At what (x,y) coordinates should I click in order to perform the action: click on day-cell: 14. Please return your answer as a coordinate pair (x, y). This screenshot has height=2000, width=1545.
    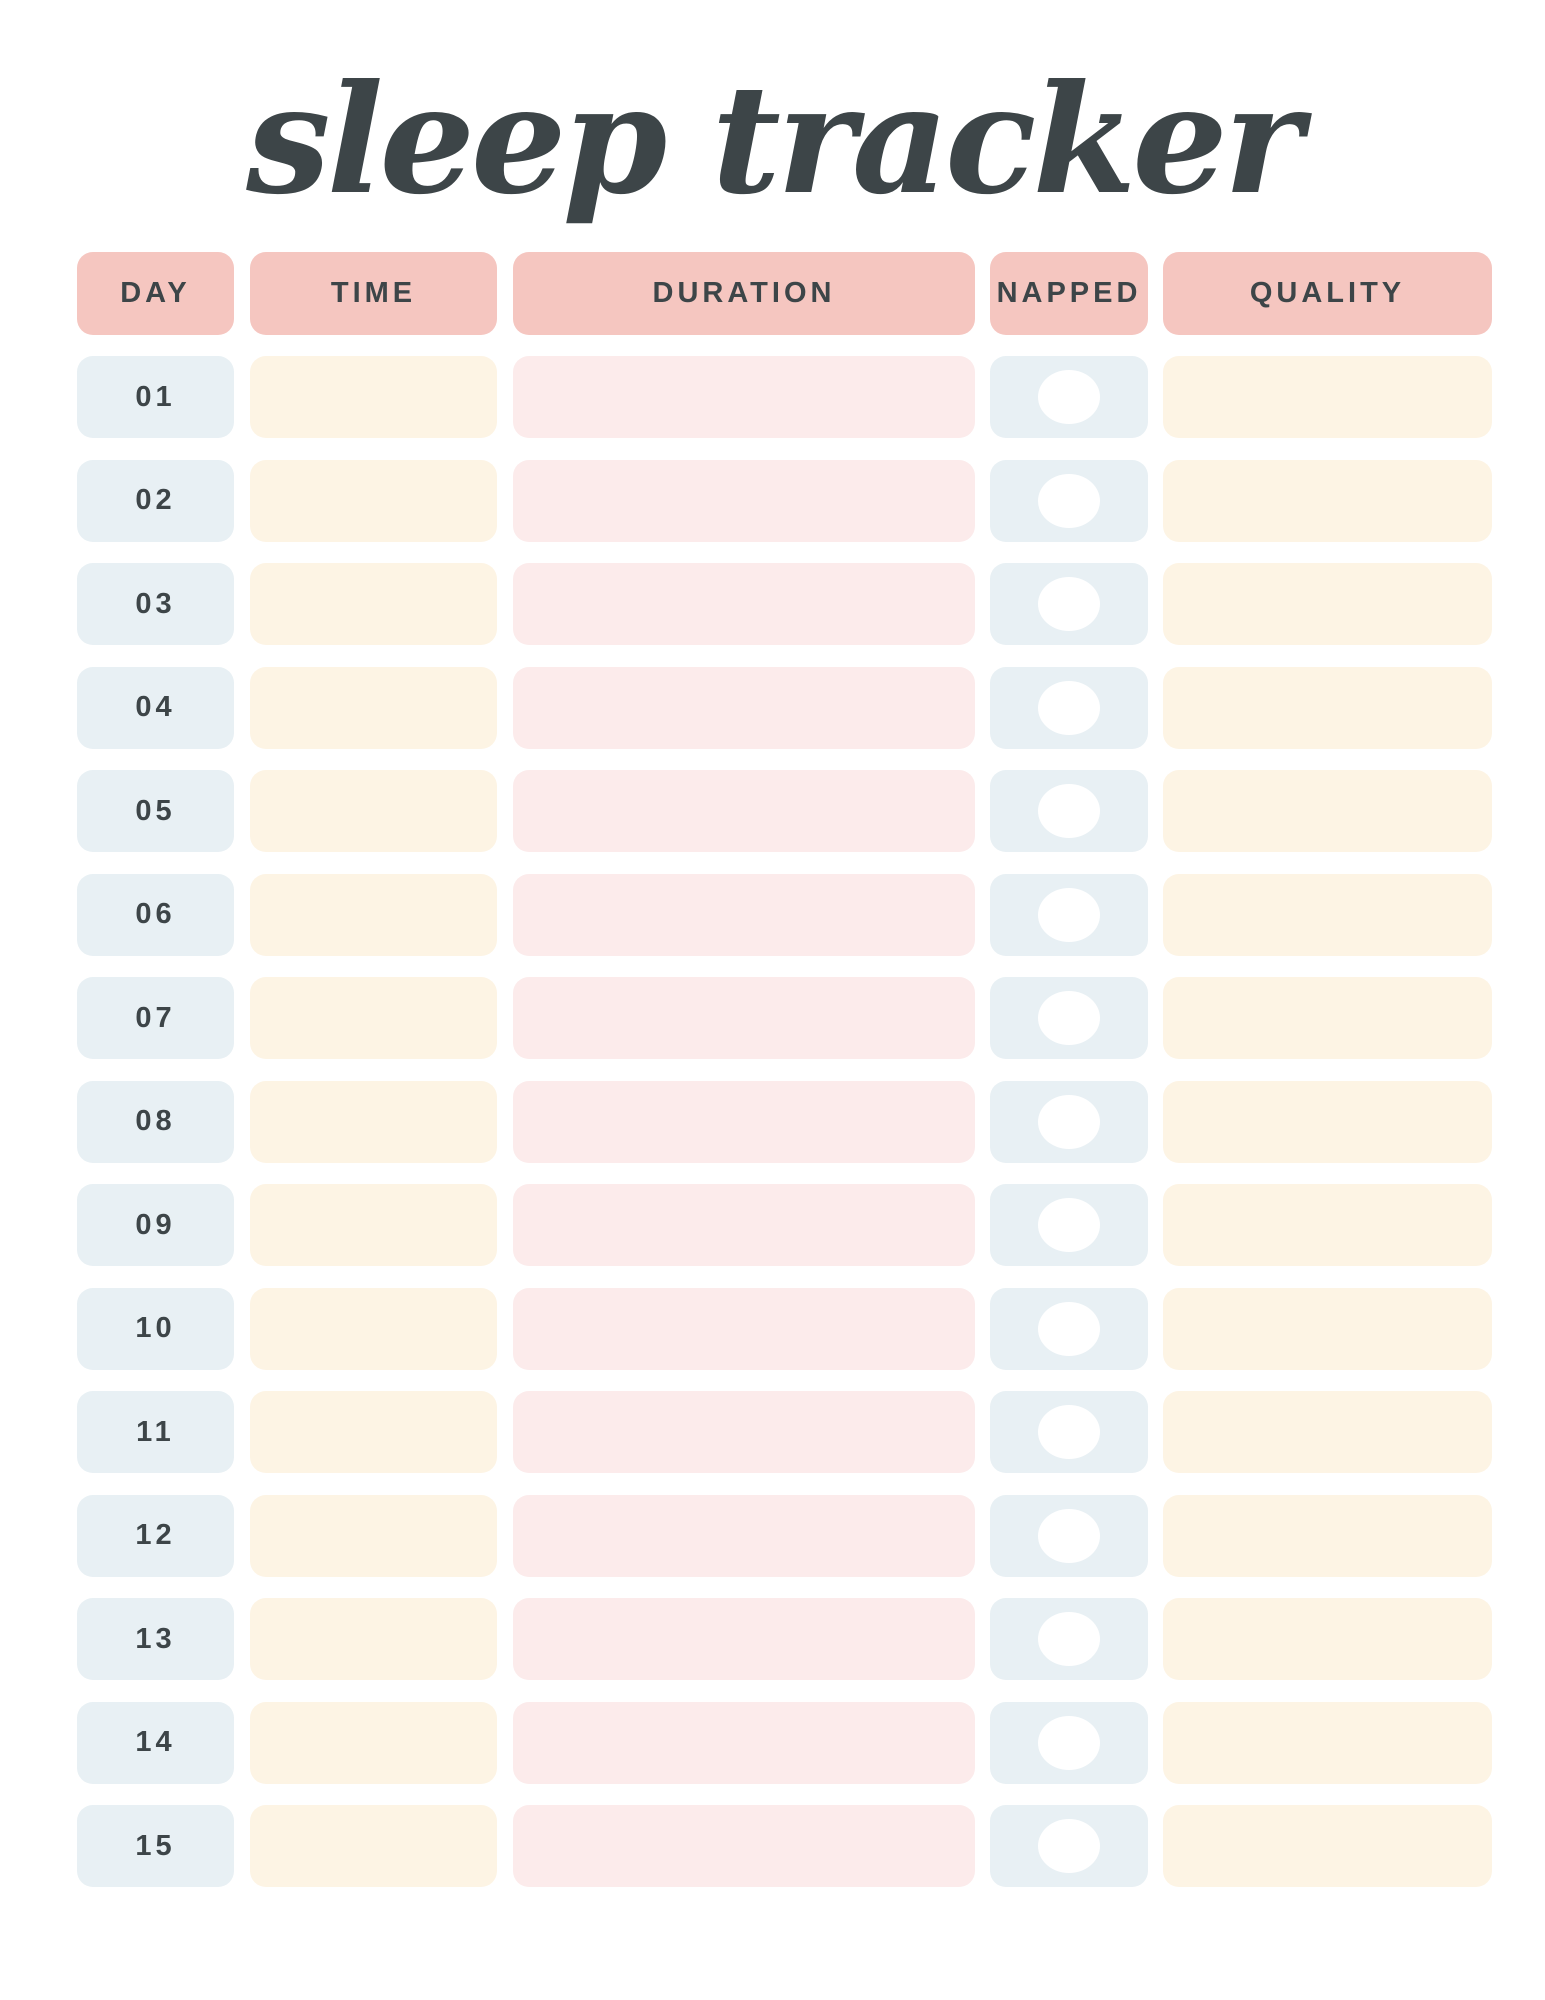
    Looking at the image, I should click on (155, 1742).